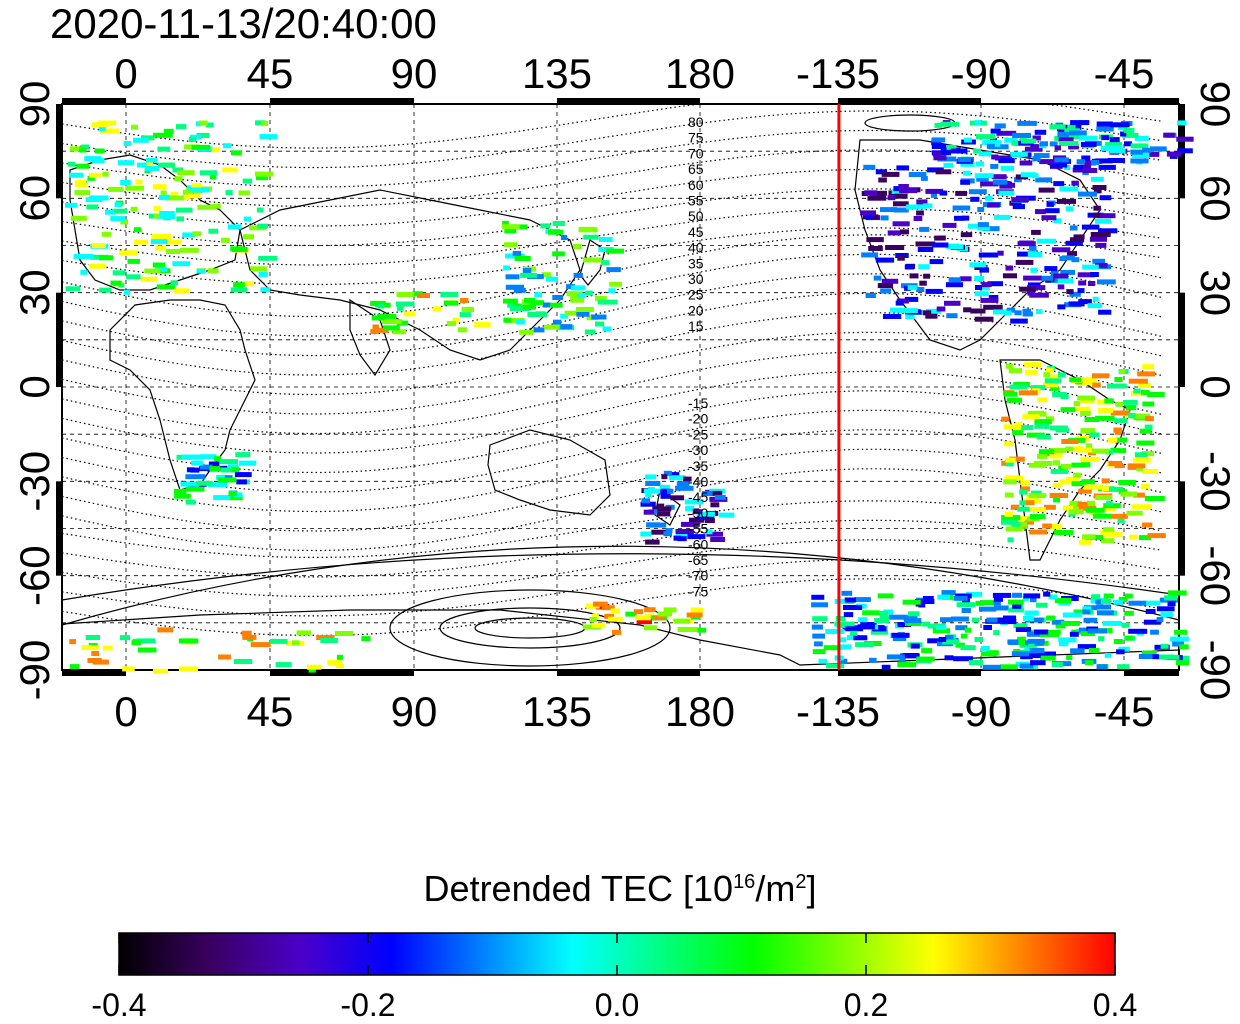 This screenshot has width=1240, height=1024. I want to click on colorbar-title: Detrended TEC [1016/m2], so click(620, 889).